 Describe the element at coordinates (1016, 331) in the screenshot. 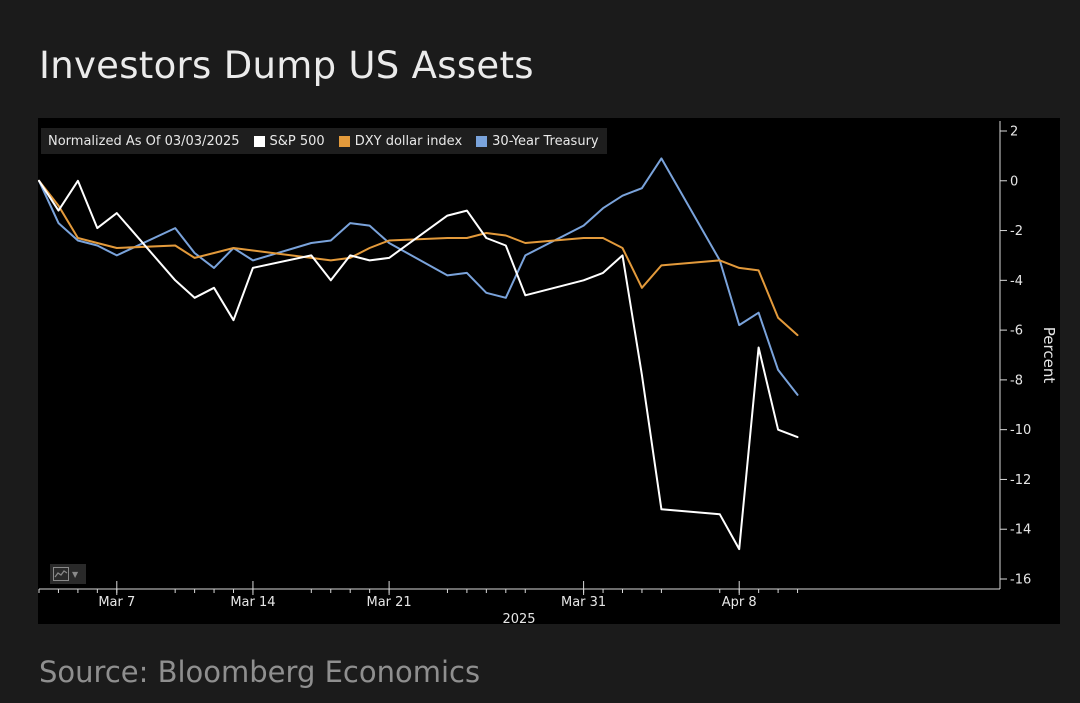

I see `y-tick-label: -6` at that location.